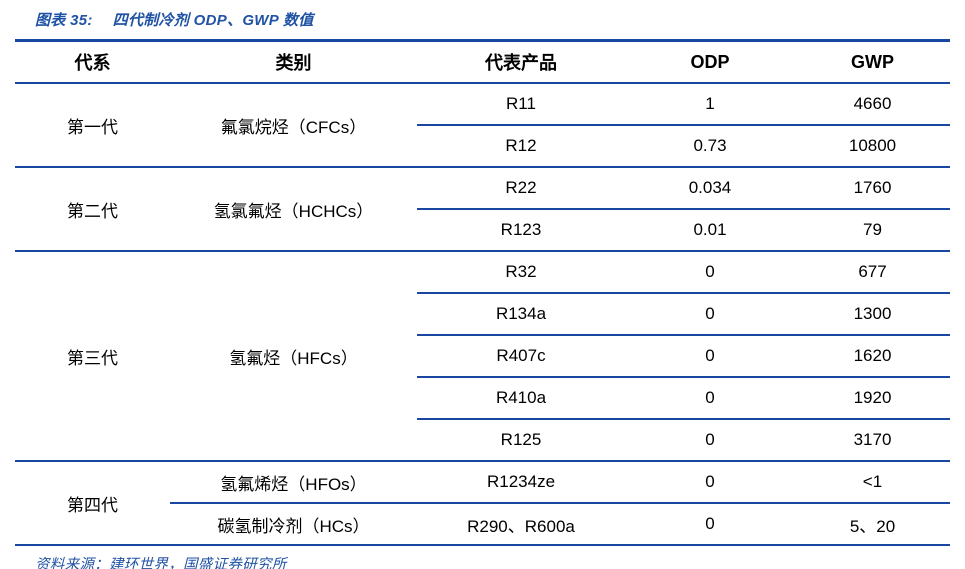  I want to click on category-cell: 氢氟烃（HFCs）, so click(293, 356).